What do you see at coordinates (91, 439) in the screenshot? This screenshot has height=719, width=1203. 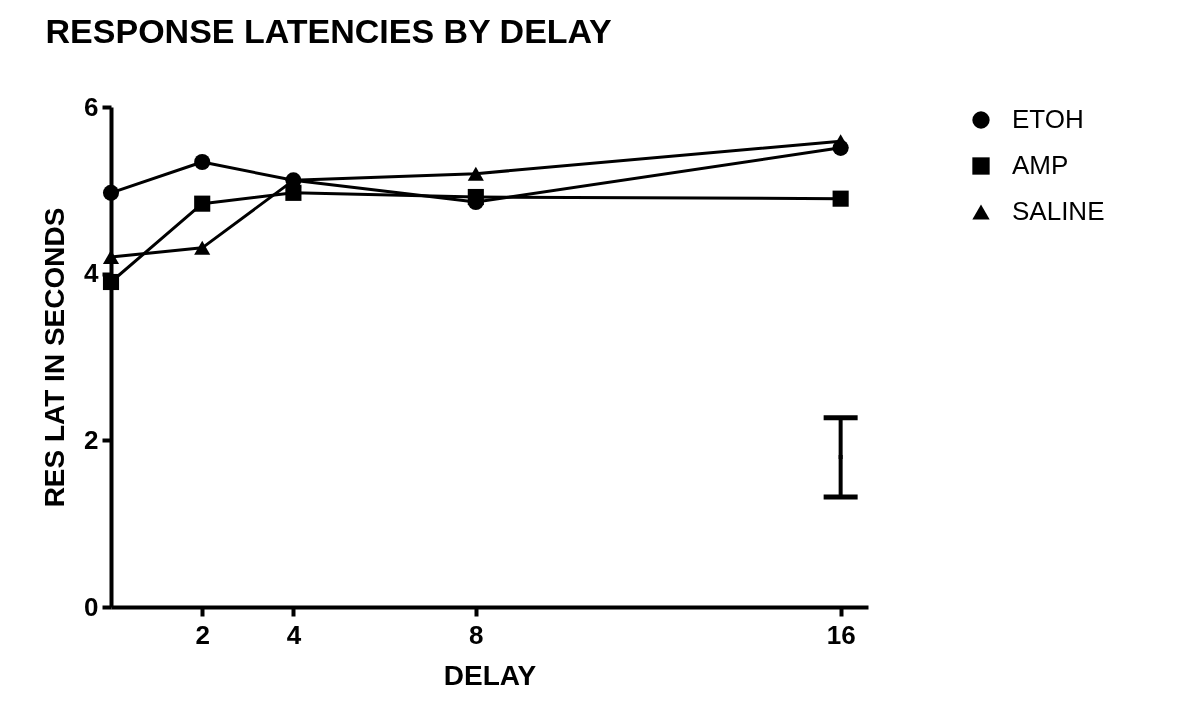 I see `y-tick-label: 2` at bounding box center [91, 439].